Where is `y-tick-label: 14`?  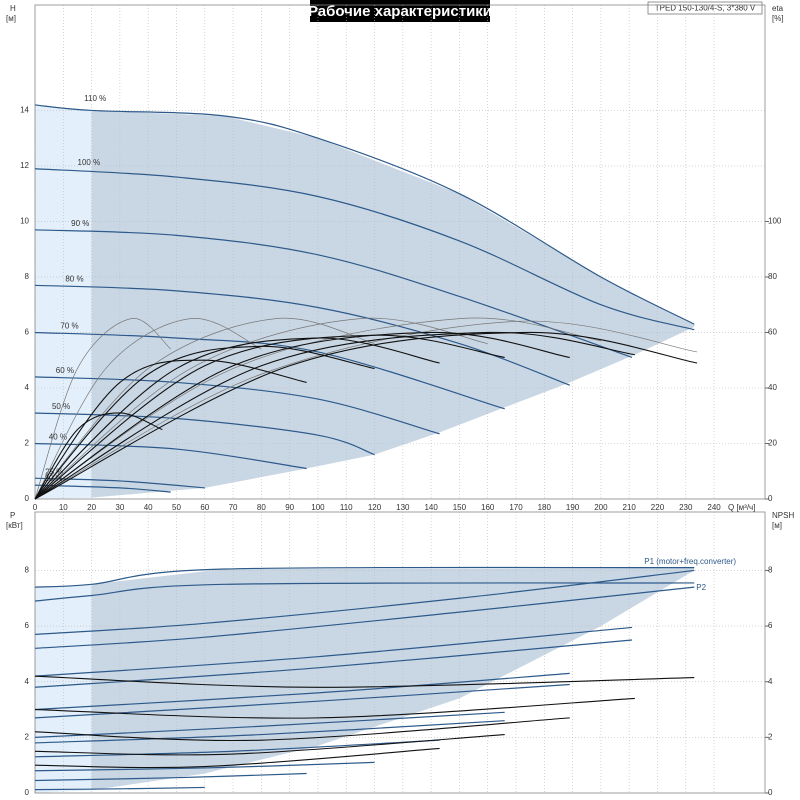 y-tick-label: 14 is located at coordinates (24, 110).